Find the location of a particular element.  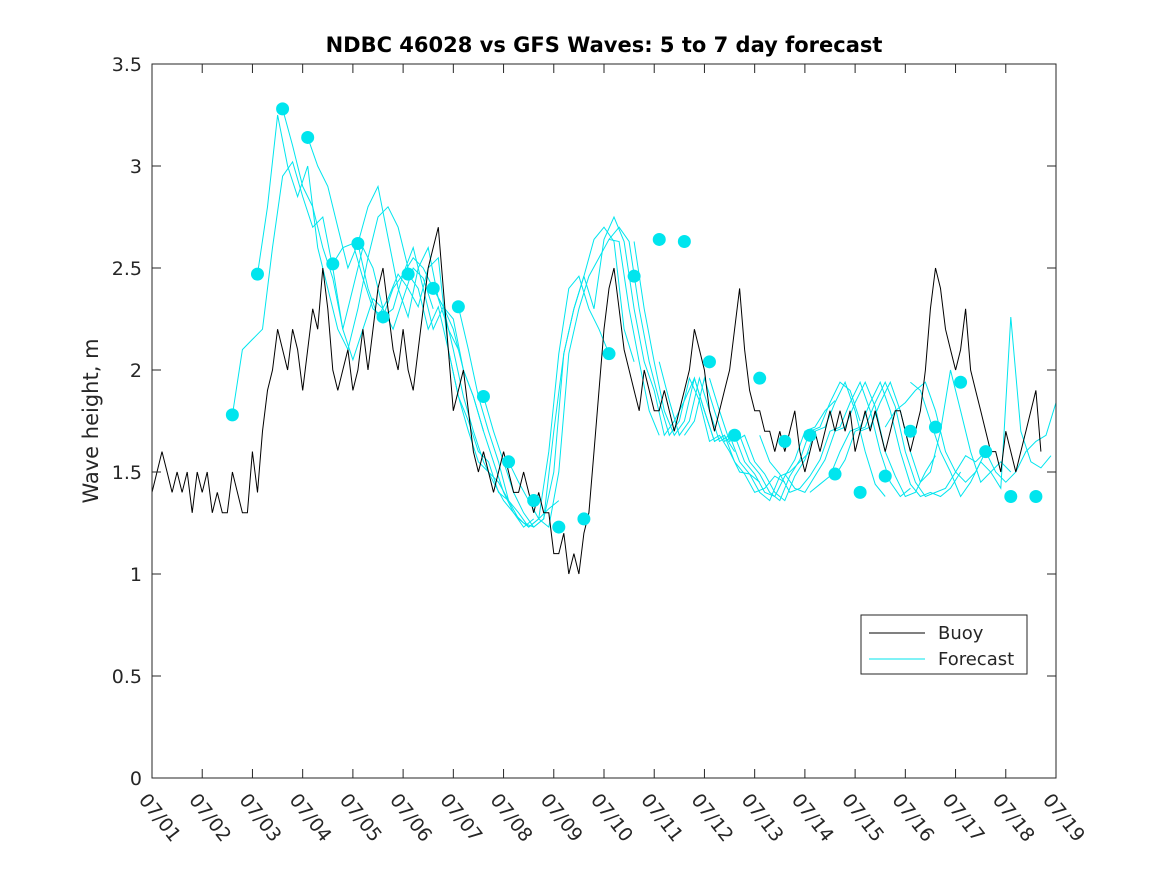

y-tick-label-0: 0 is located at coordinates (136, 779).